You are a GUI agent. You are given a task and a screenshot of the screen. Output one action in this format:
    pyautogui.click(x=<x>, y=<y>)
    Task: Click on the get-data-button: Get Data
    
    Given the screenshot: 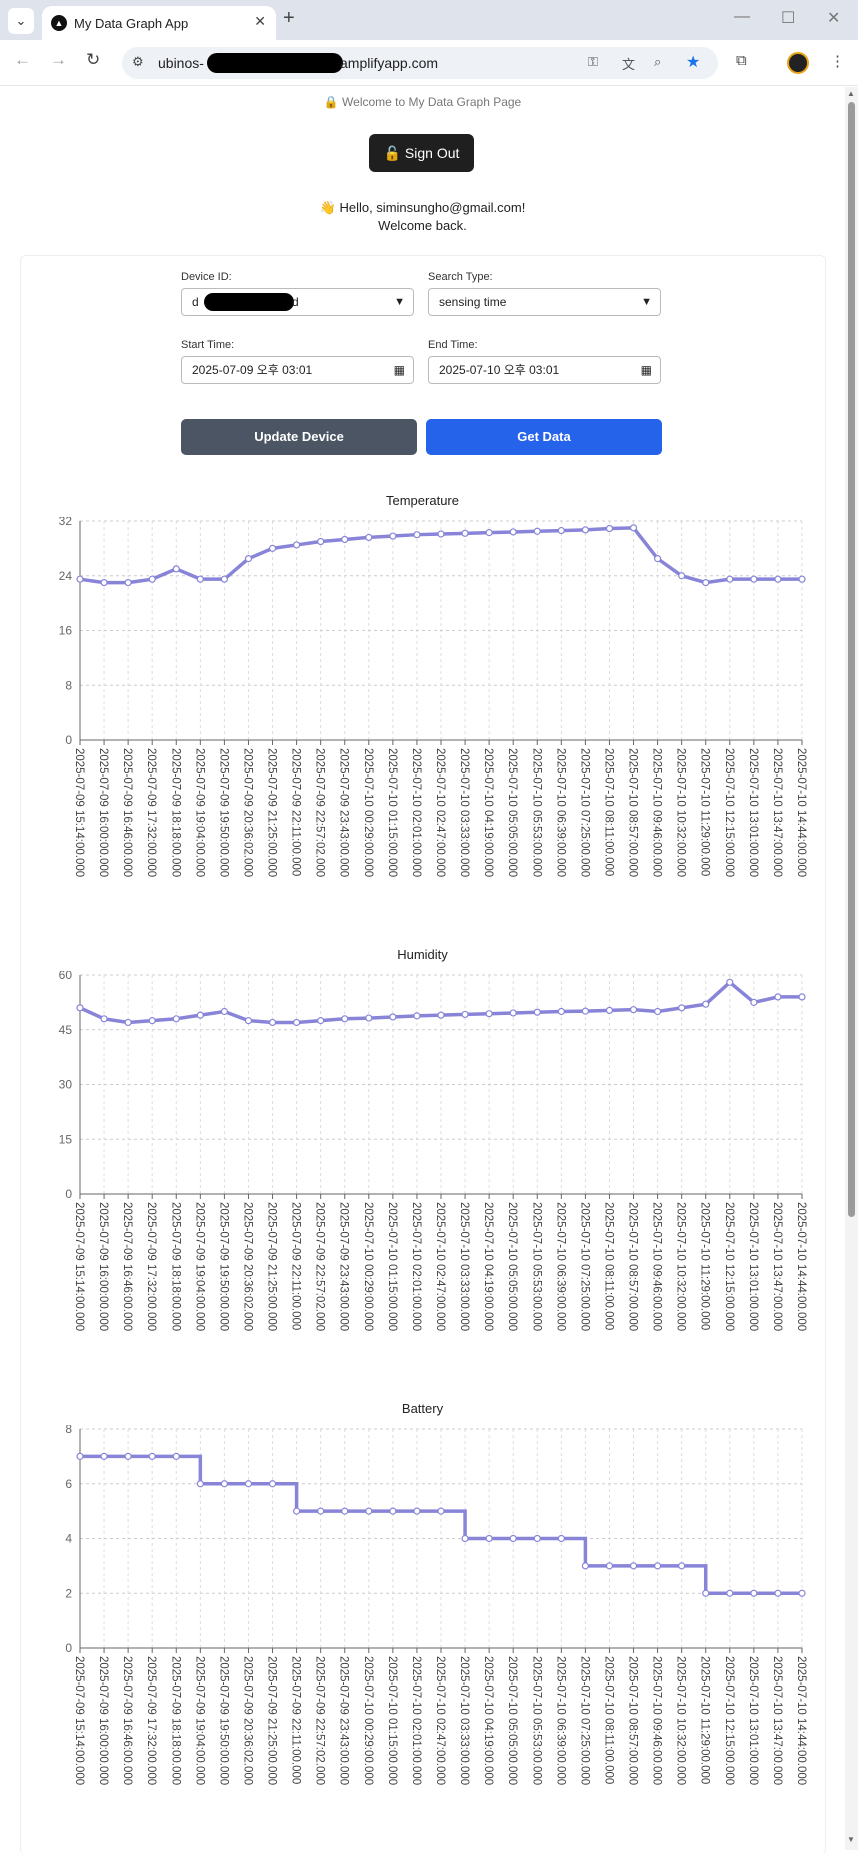 What is the action you would take?
    pyautogui.click(x=544, y=437)
    